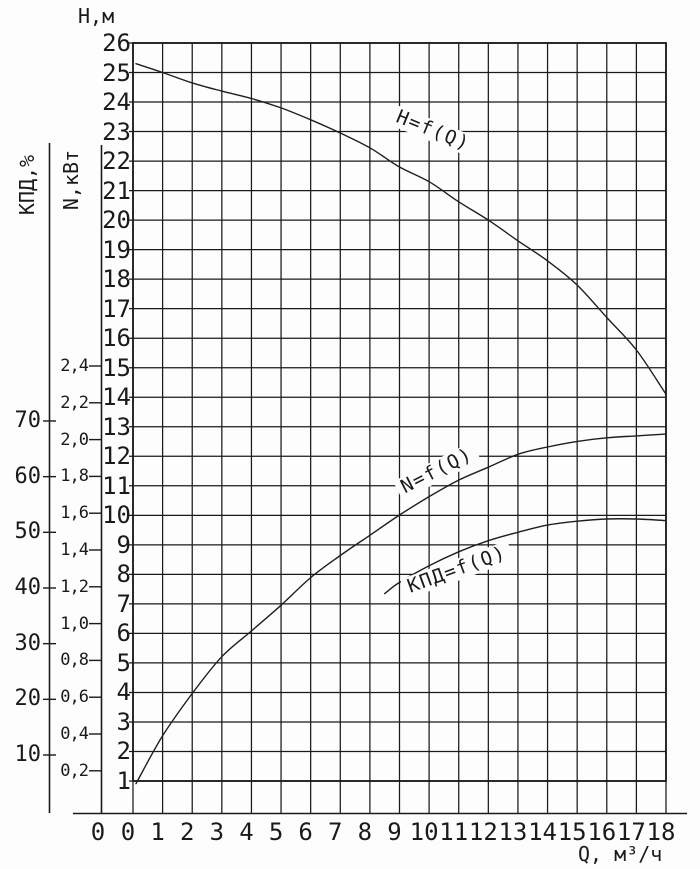  I want to click on h-tick-label: 17, so click(116, 308).